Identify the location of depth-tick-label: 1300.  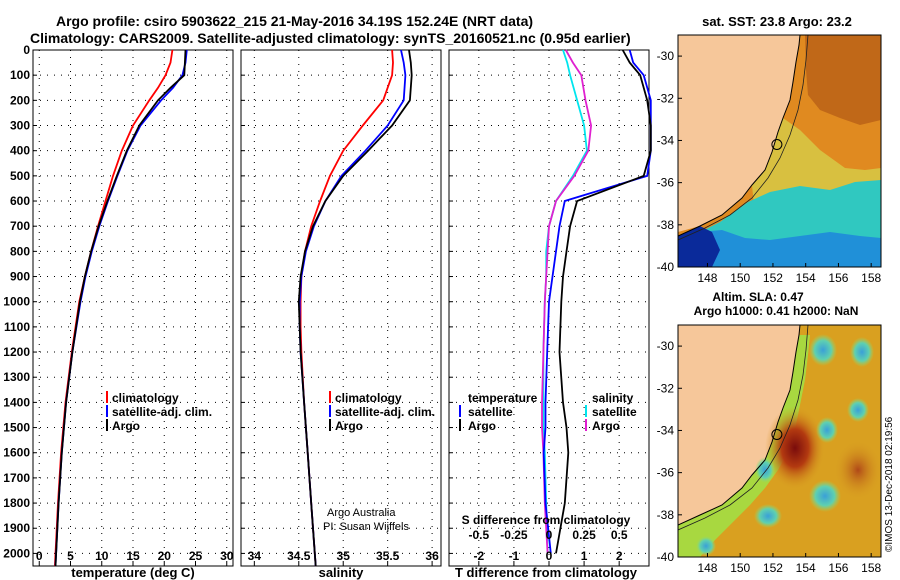
(16, 377).